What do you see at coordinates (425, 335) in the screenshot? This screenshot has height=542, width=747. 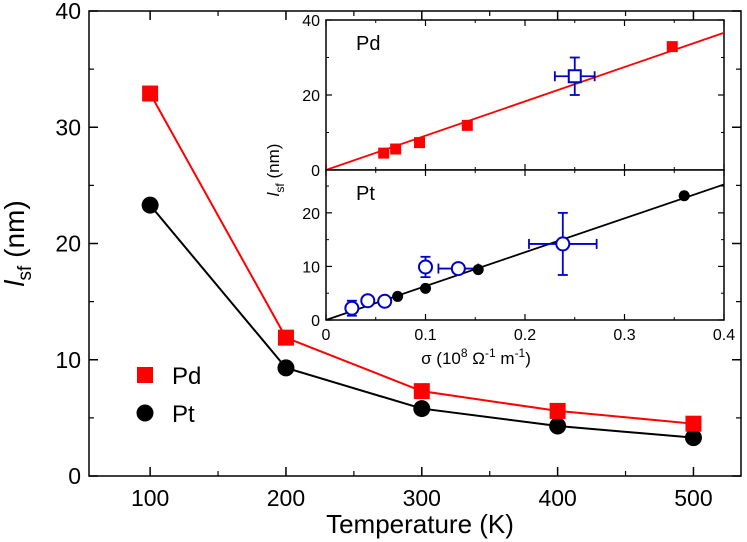 I see `inset-x-tick-label: 0.1` at bounding box center [425, 335].